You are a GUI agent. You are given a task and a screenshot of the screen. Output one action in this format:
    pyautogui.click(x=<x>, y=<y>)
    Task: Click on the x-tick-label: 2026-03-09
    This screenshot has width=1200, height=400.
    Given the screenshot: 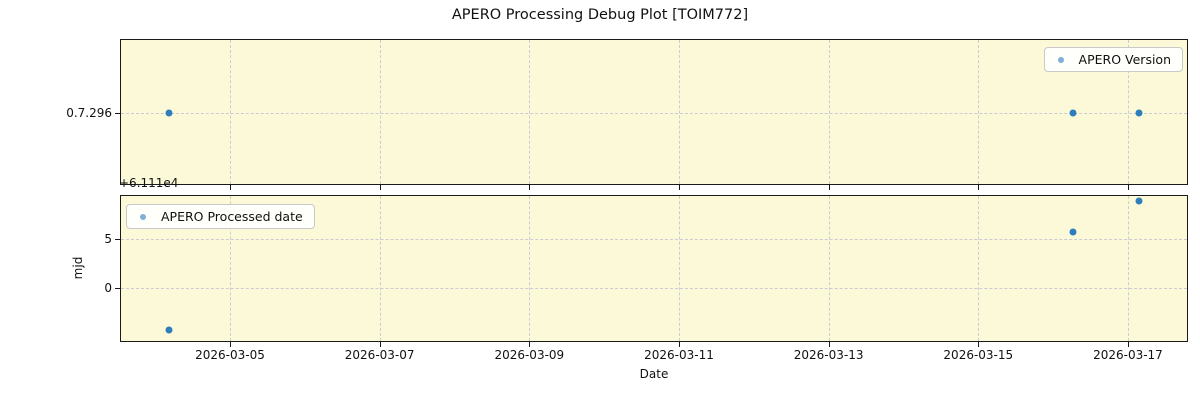 What is the action you would take?
    pyautogui.click(x=529, y=355)
    